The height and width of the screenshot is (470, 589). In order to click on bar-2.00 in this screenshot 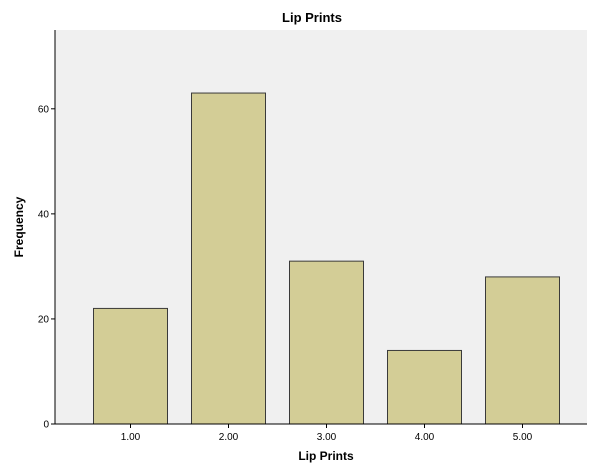, I will do `click(228, 258)`.